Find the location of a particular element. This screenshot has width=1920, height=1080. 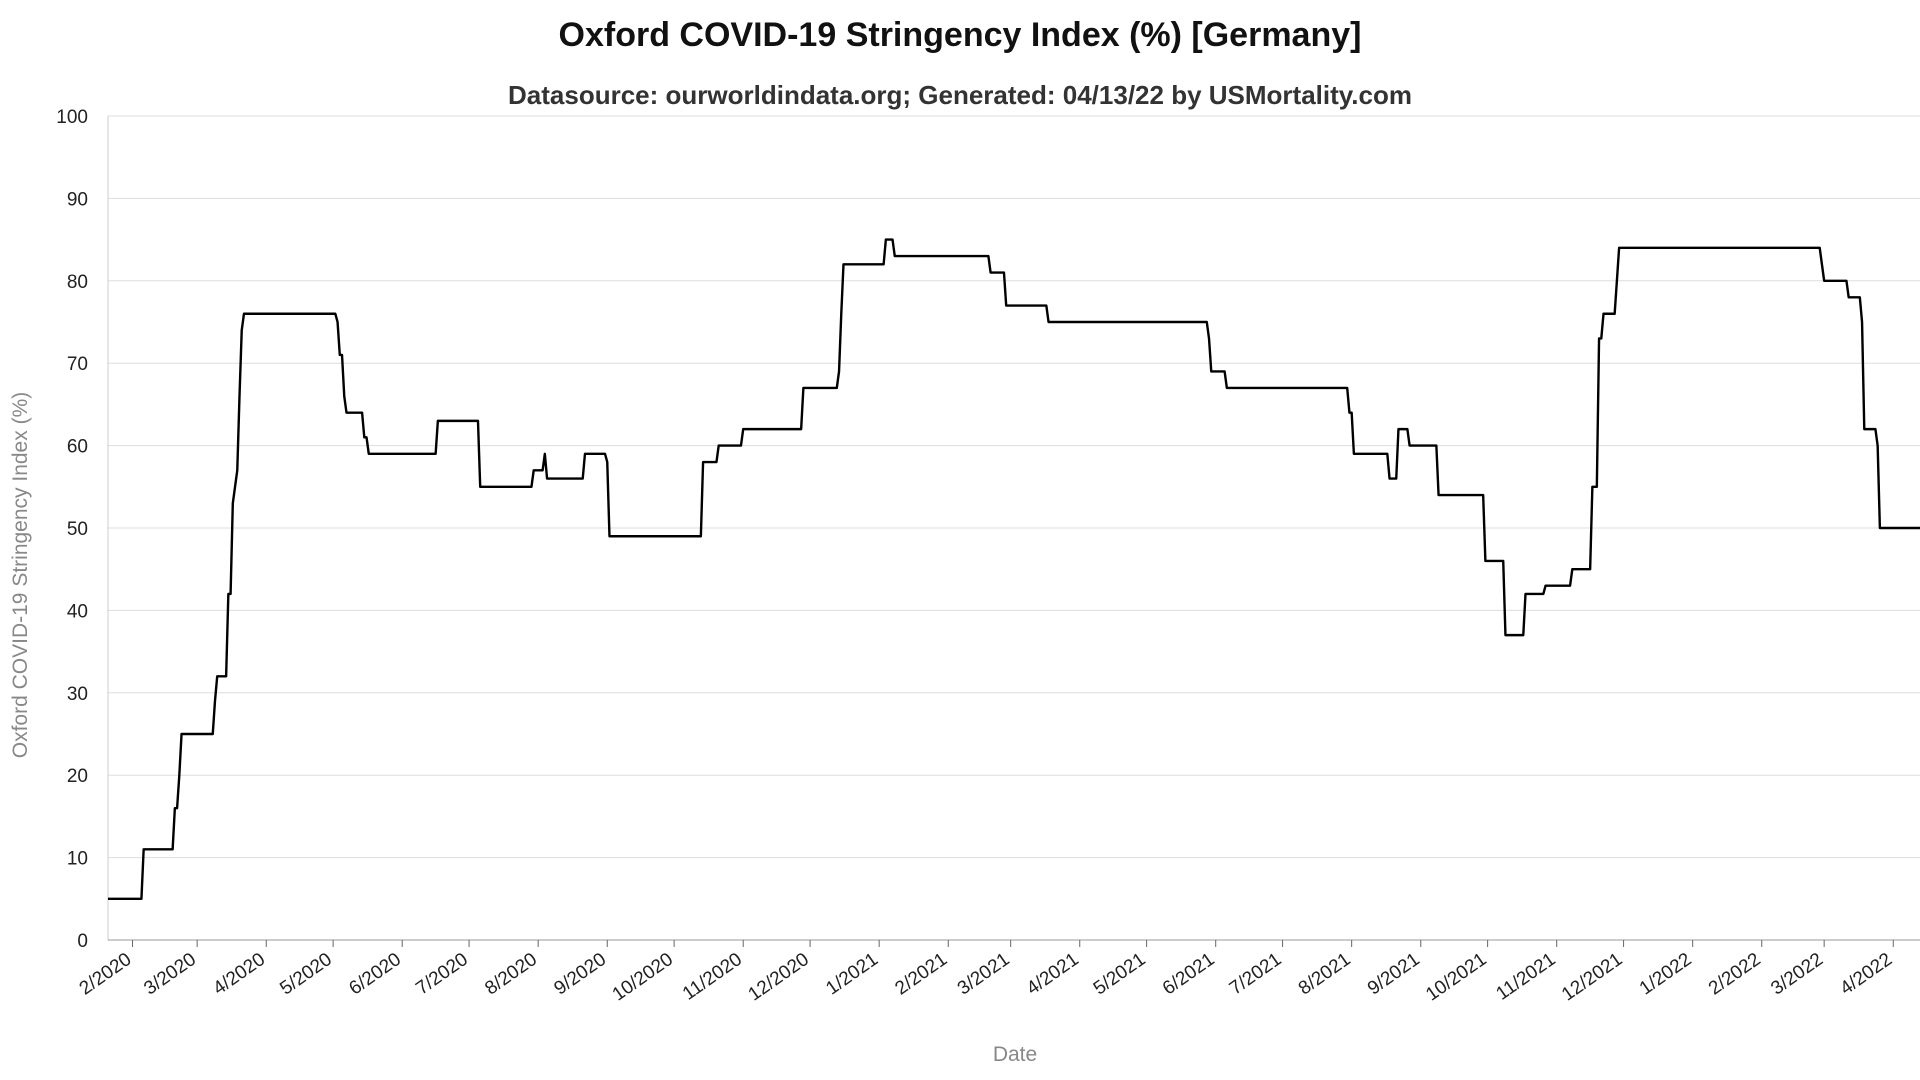

x-tick-label: 11/2020 is located at coordinates (712, 977).